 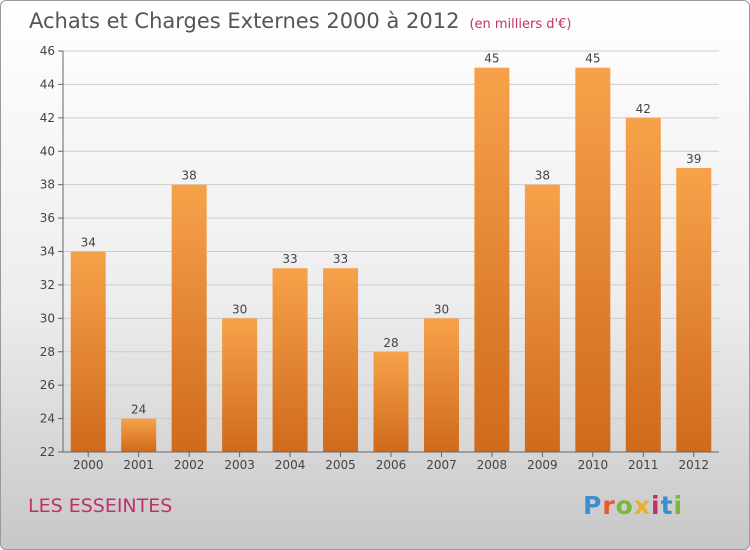 I want to click on y-tick-label: 22, so click(x=47, y=452).